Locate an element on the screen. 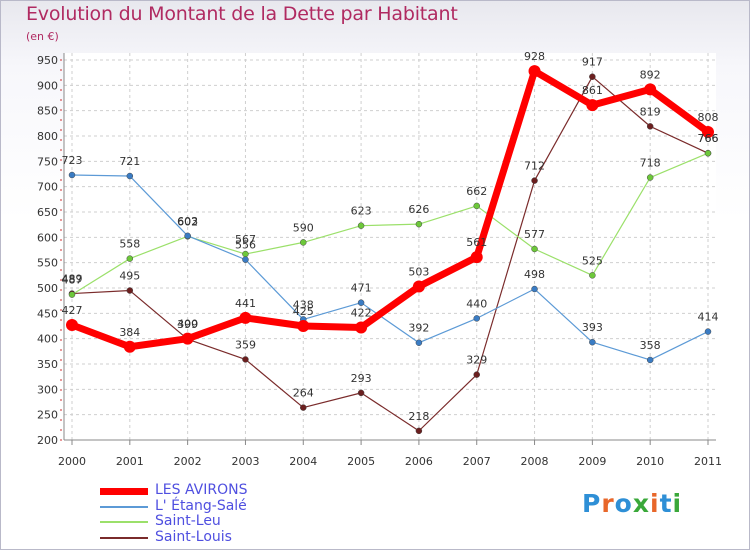  data-label-saint-leu: 623 is located at coordinates (361, 211).